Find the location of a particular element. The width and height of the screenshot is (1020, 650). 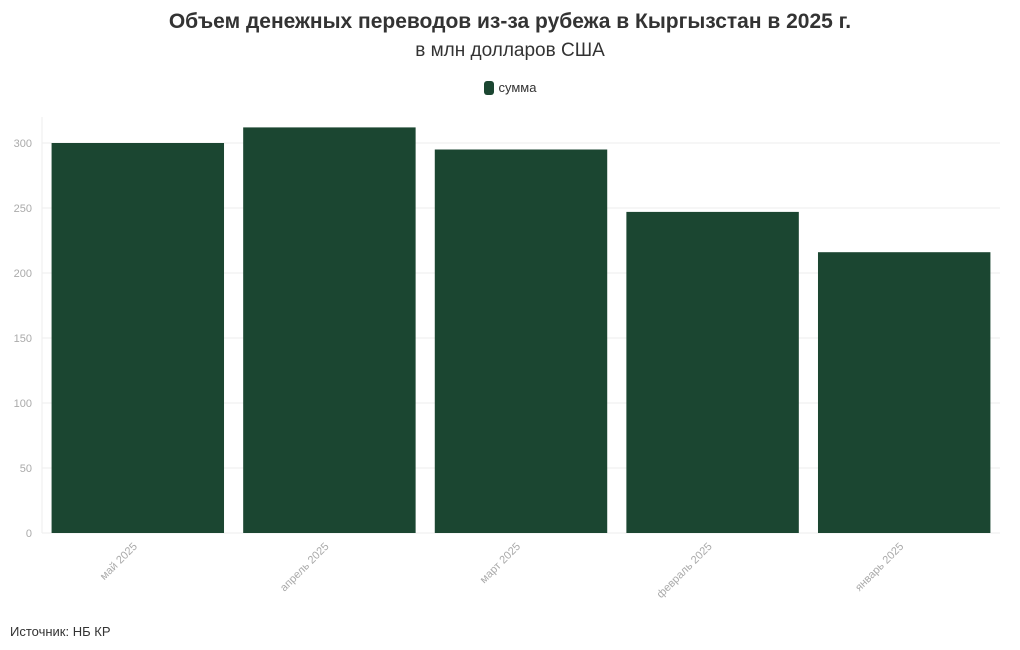

chart-subtitle: в млн долларов США is located at coordinates (510, 50).